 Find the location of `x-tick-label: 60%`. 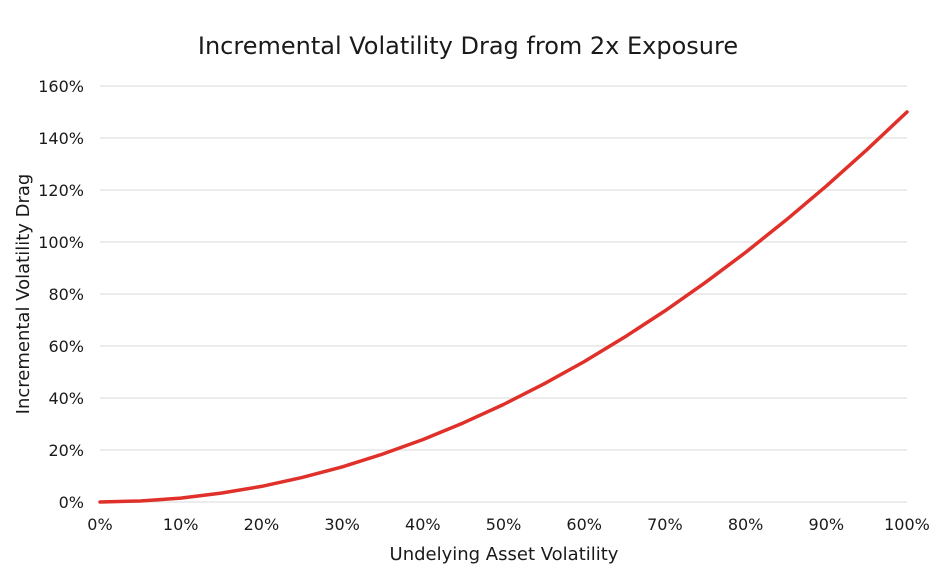

x-tick-label: 60% is located at coordinates (584, 524).